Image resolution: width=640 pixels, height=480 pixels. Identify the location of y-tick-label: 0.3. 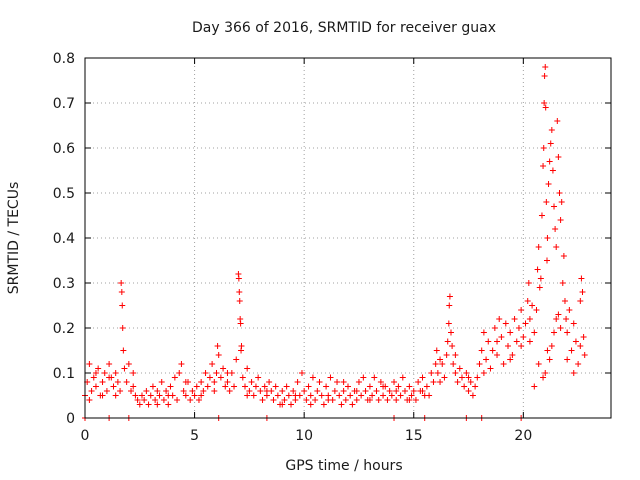
(64, 284).